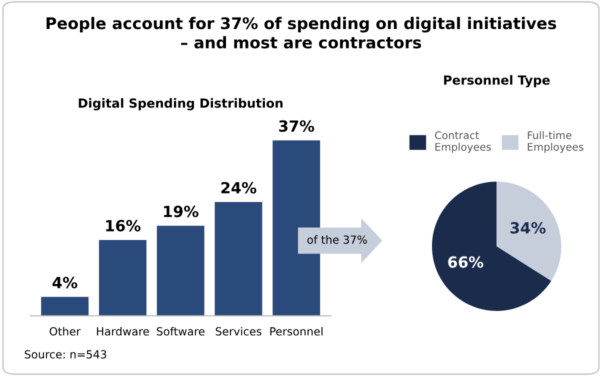  What do you see at coordinates (65, 354) in the screenshot?
I see `source-note: Source: n=543` at bounding box center [65, 354].